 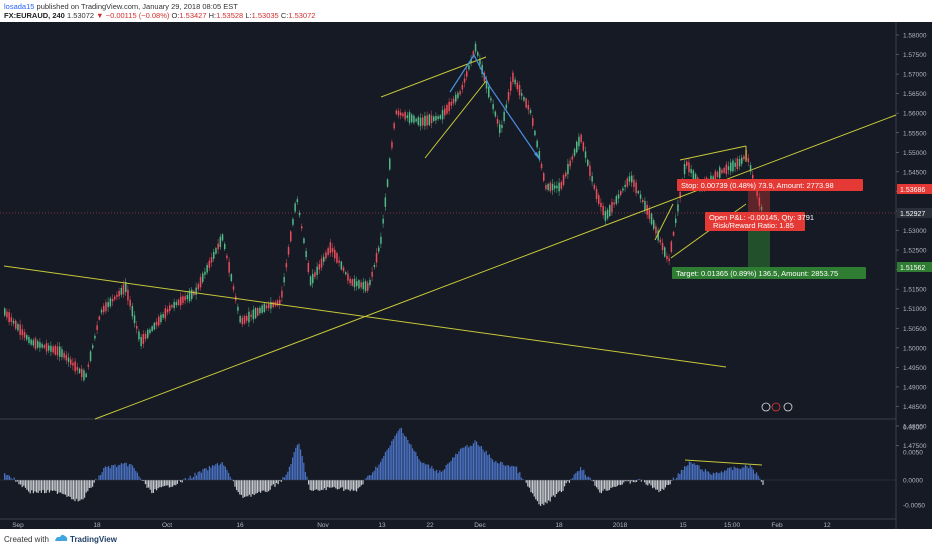 What do you see at coordinates (664, 222) in the screenshot?
I see `small-flag-line` at bounding box center [664, 222].